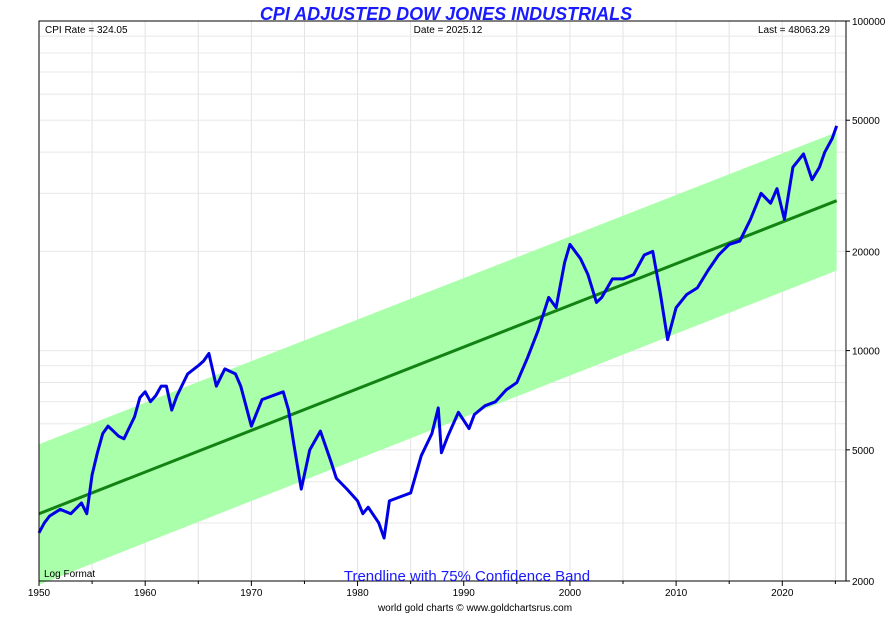 The image size is (890, 625). I want to click on x-axis: 1950 1960 1970 1980 1990 2000 2010 2020, so click(432, 590).